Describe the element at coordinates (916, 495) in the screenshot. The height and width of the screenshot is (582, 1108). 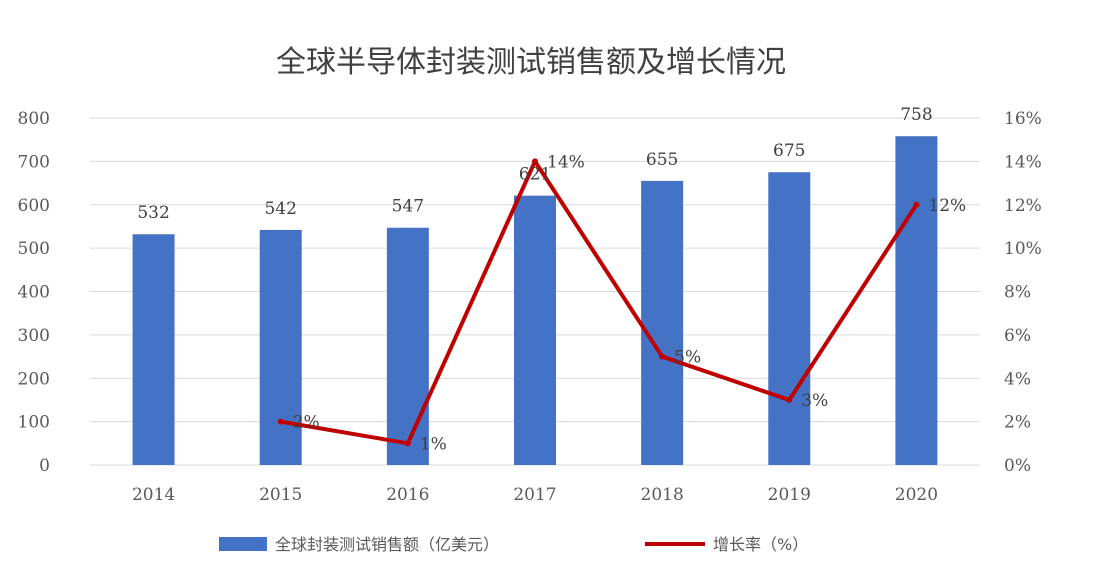
I see `x-tick-label: 2020` at that location.